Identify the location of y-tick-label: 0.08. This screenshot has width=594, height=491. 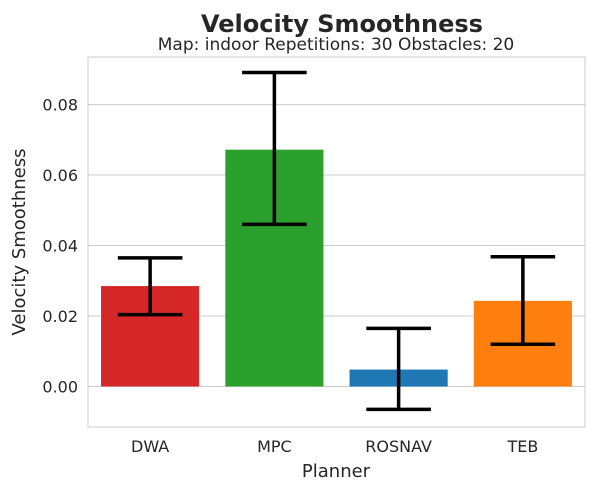
(60, 105).